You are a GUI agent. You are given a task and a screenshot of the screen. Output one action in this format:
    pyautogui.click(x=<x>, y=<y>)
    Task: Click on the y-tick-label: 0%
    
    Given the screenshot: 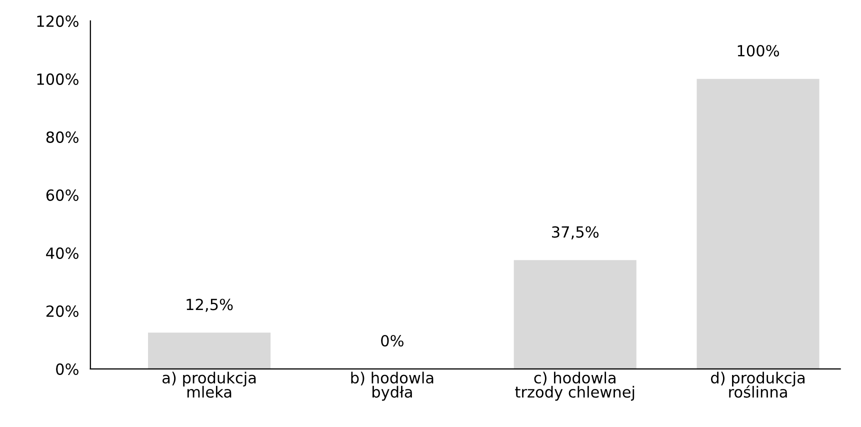 What is the action you would take?
    pyautogui.click(x=67, y=369)
    